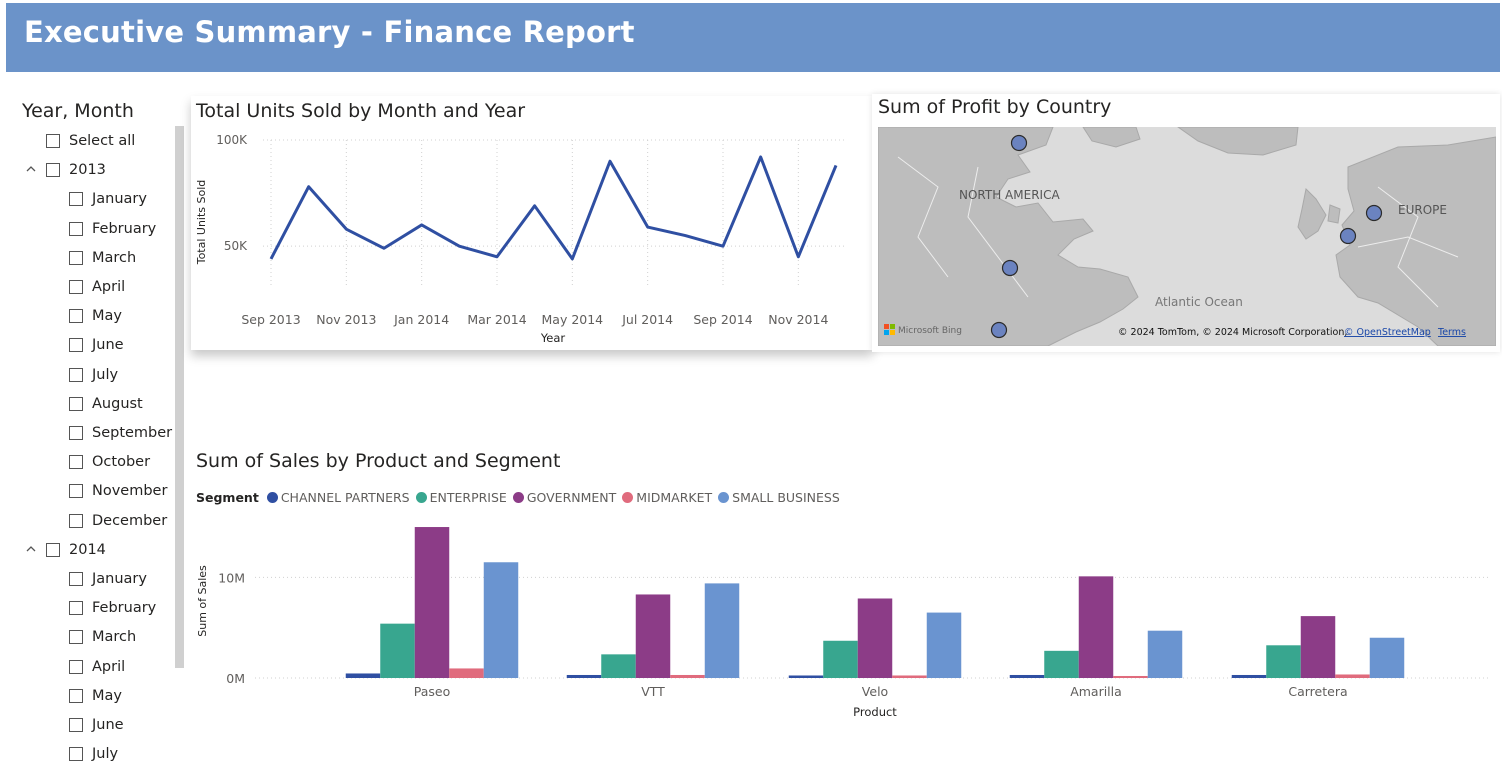 The width and height of the screenshot is (1502, 772). I want to click on slicer-month-august: August, so click(106, 404).